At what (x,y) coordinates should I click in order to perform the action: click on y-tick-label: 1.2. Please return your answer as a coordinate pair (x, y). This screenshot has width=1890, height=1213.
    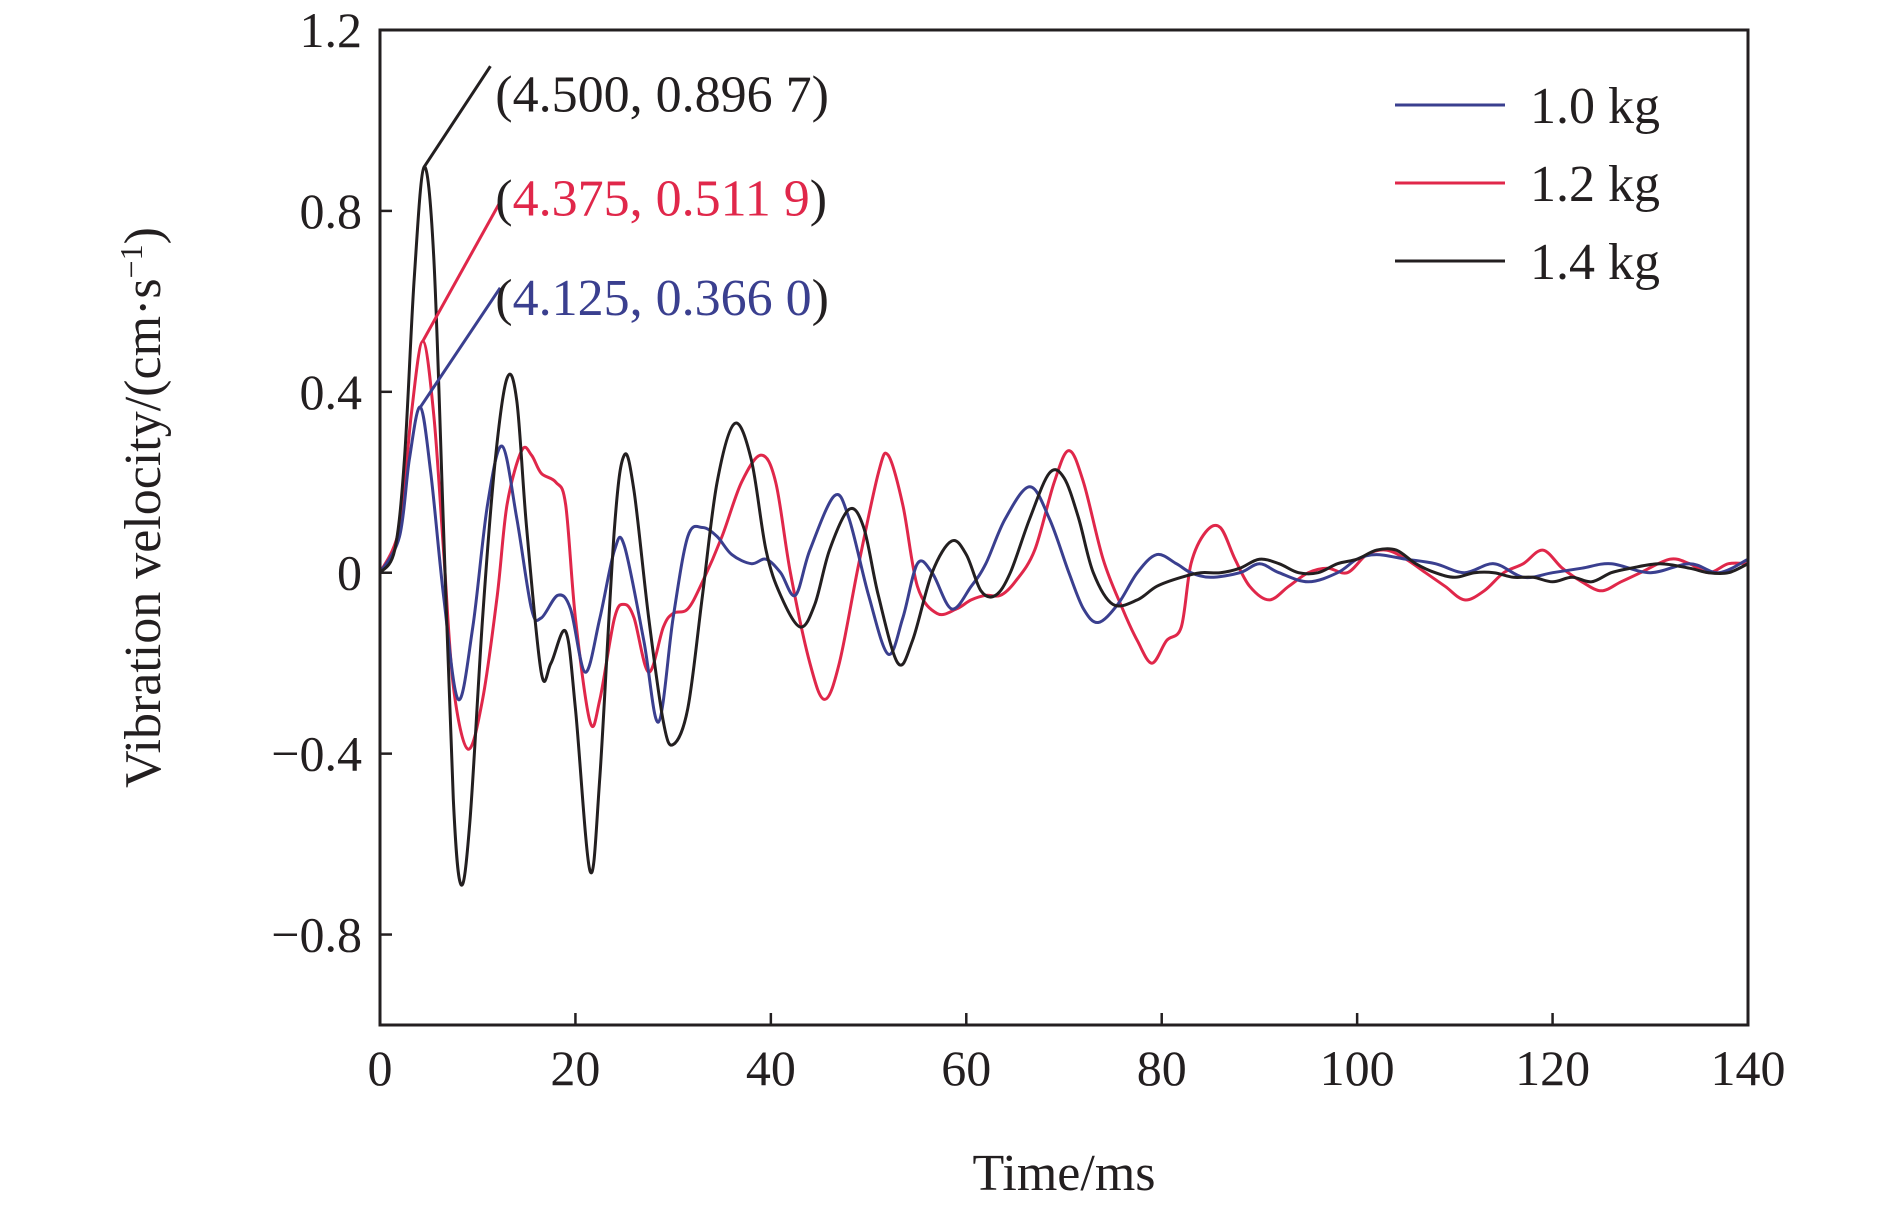
    Looking at the image, I should click on (331, 30).